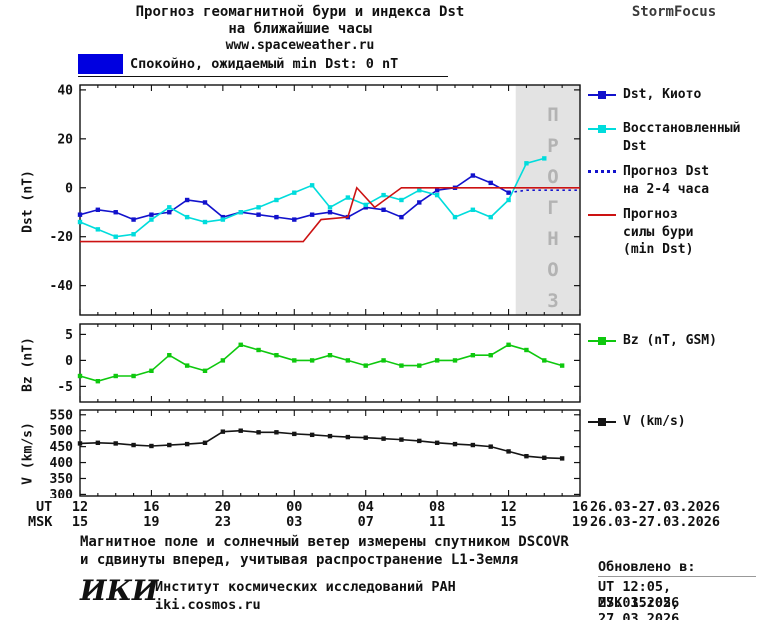  I want to click on svg-text: 40, so click(65, 90).